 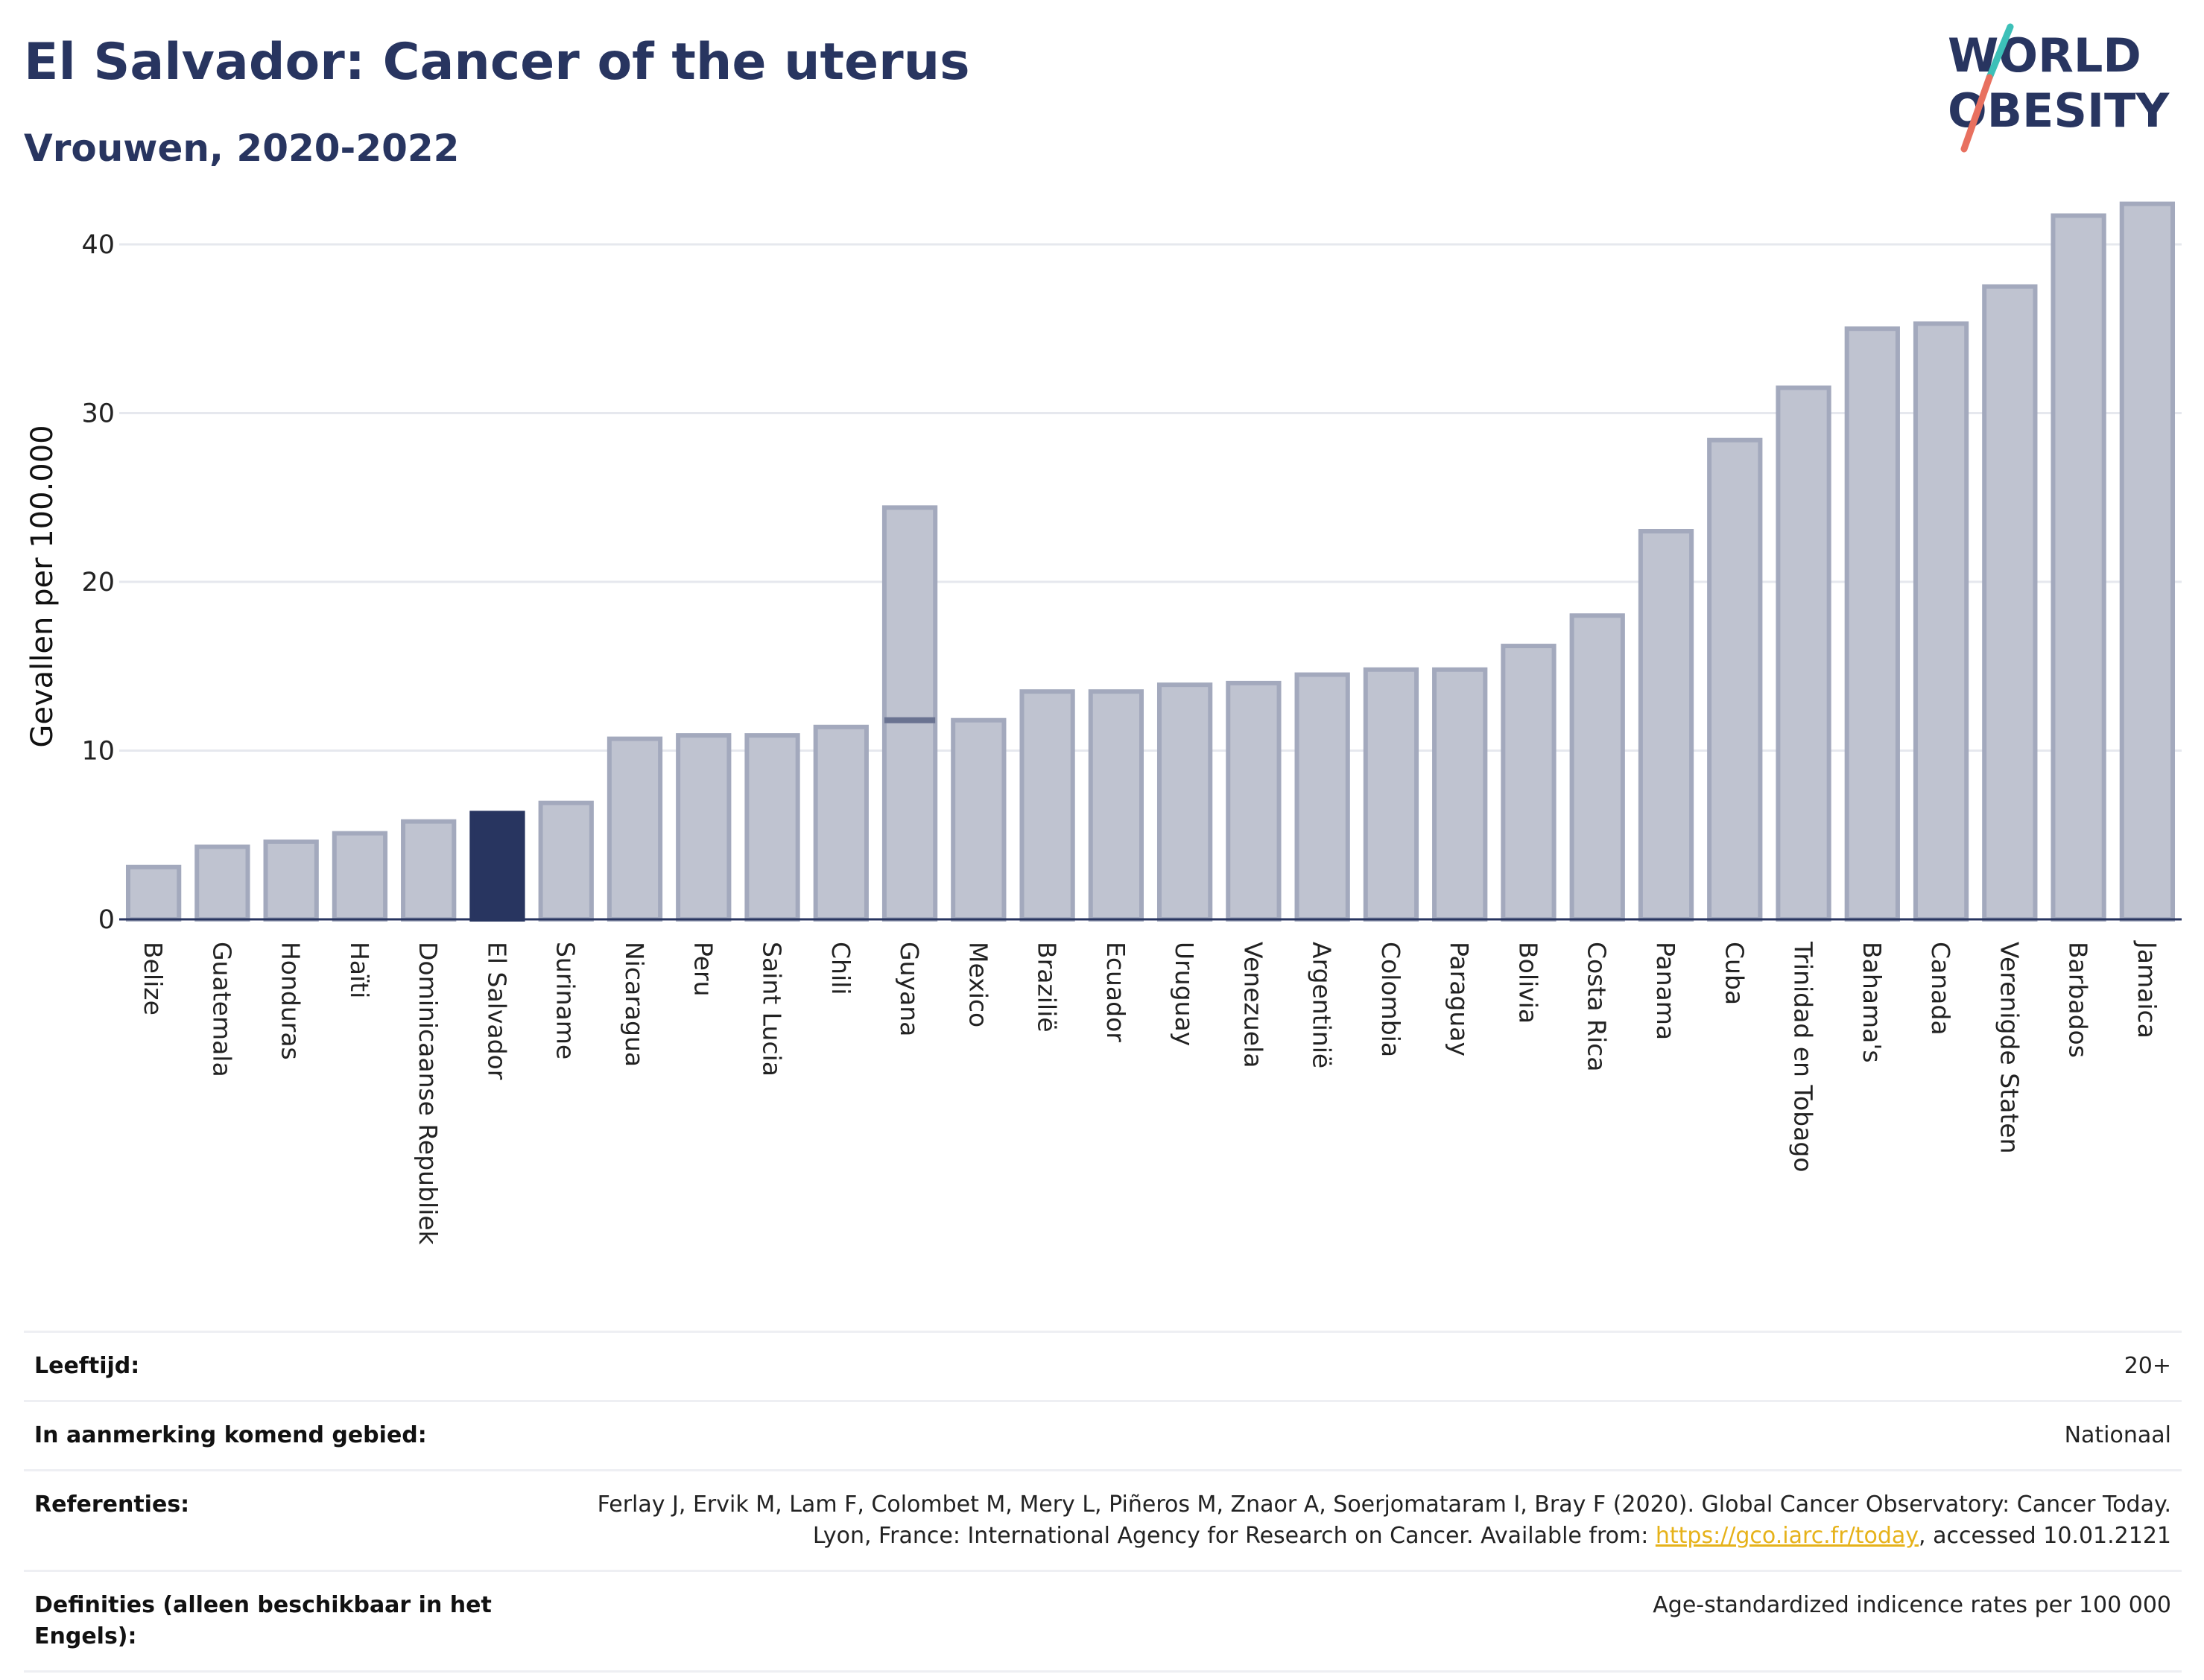 I want to click on meta-row-age: Leeftijd: 20+, so click(x=1103, y=1365).